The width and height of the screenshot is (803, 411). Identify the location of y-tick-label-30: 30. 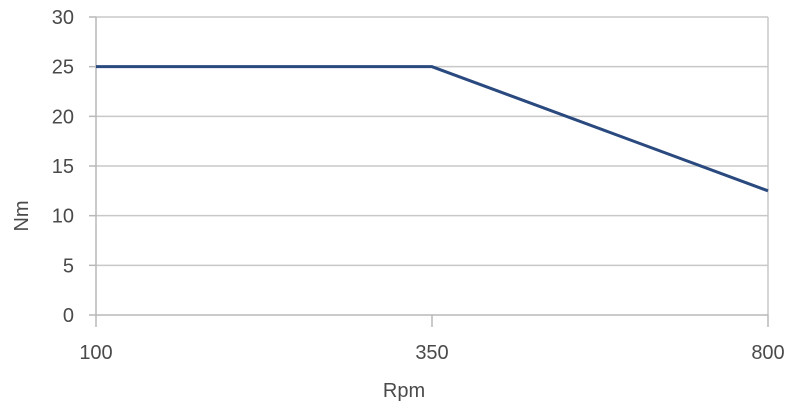
(63, 18).